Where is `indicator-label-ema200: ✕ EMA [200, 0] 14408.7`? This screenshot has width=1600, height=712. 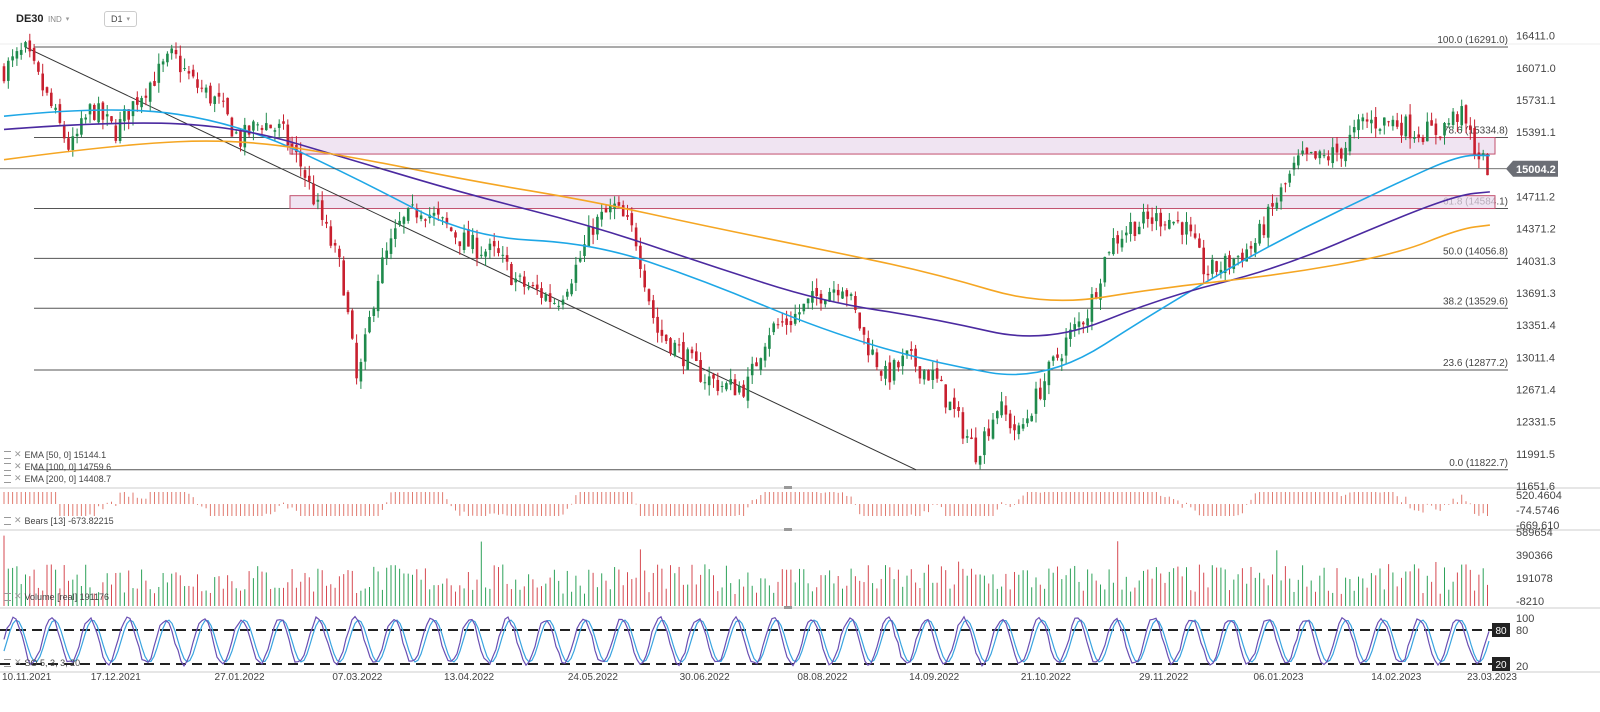 indicator-label-ema200: ✕ EMA [200, 0] 14408.7 is located at coordinates (57, 478).